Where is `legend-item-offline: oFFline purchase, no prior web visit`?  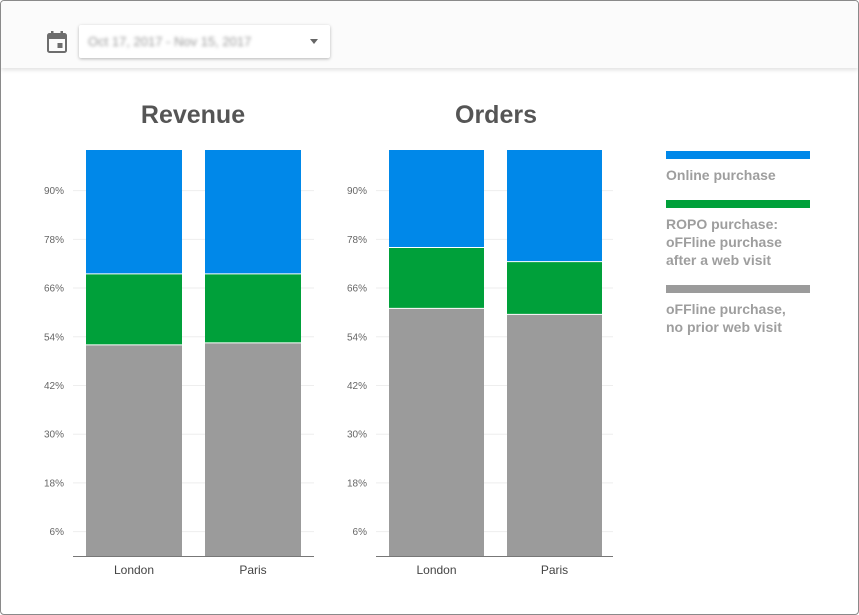
legend-item-offline: oFFline purchase, no prior web visit is located at coordinates (738, 310).